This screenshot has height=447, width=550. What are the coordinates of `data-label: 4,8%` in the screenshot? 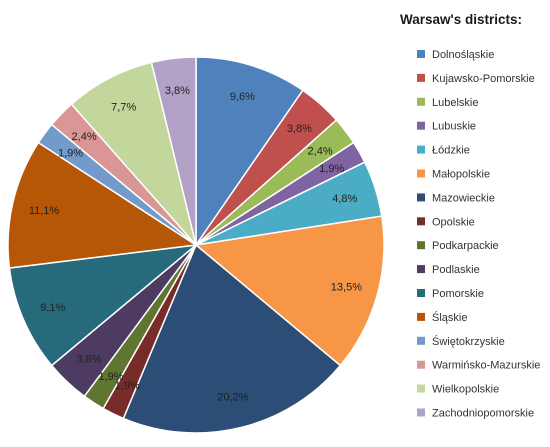 It's located at (344, 199).